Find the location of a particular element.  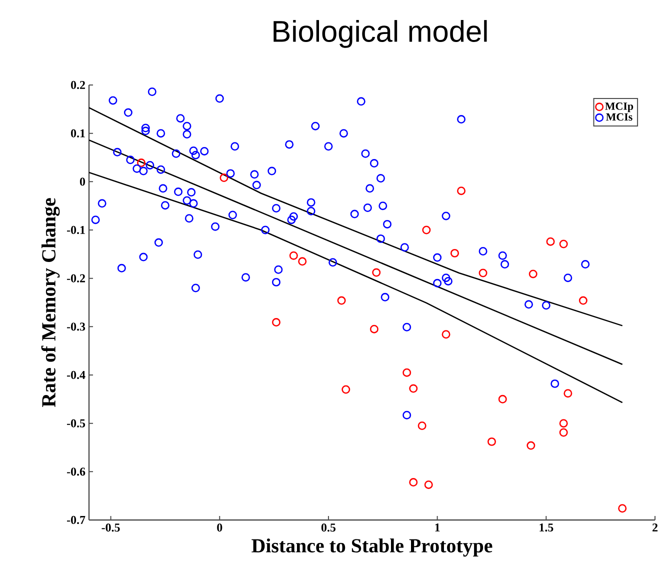

x-axis-title: Distance to Stable Prototype is located at coordinates (372, 547).